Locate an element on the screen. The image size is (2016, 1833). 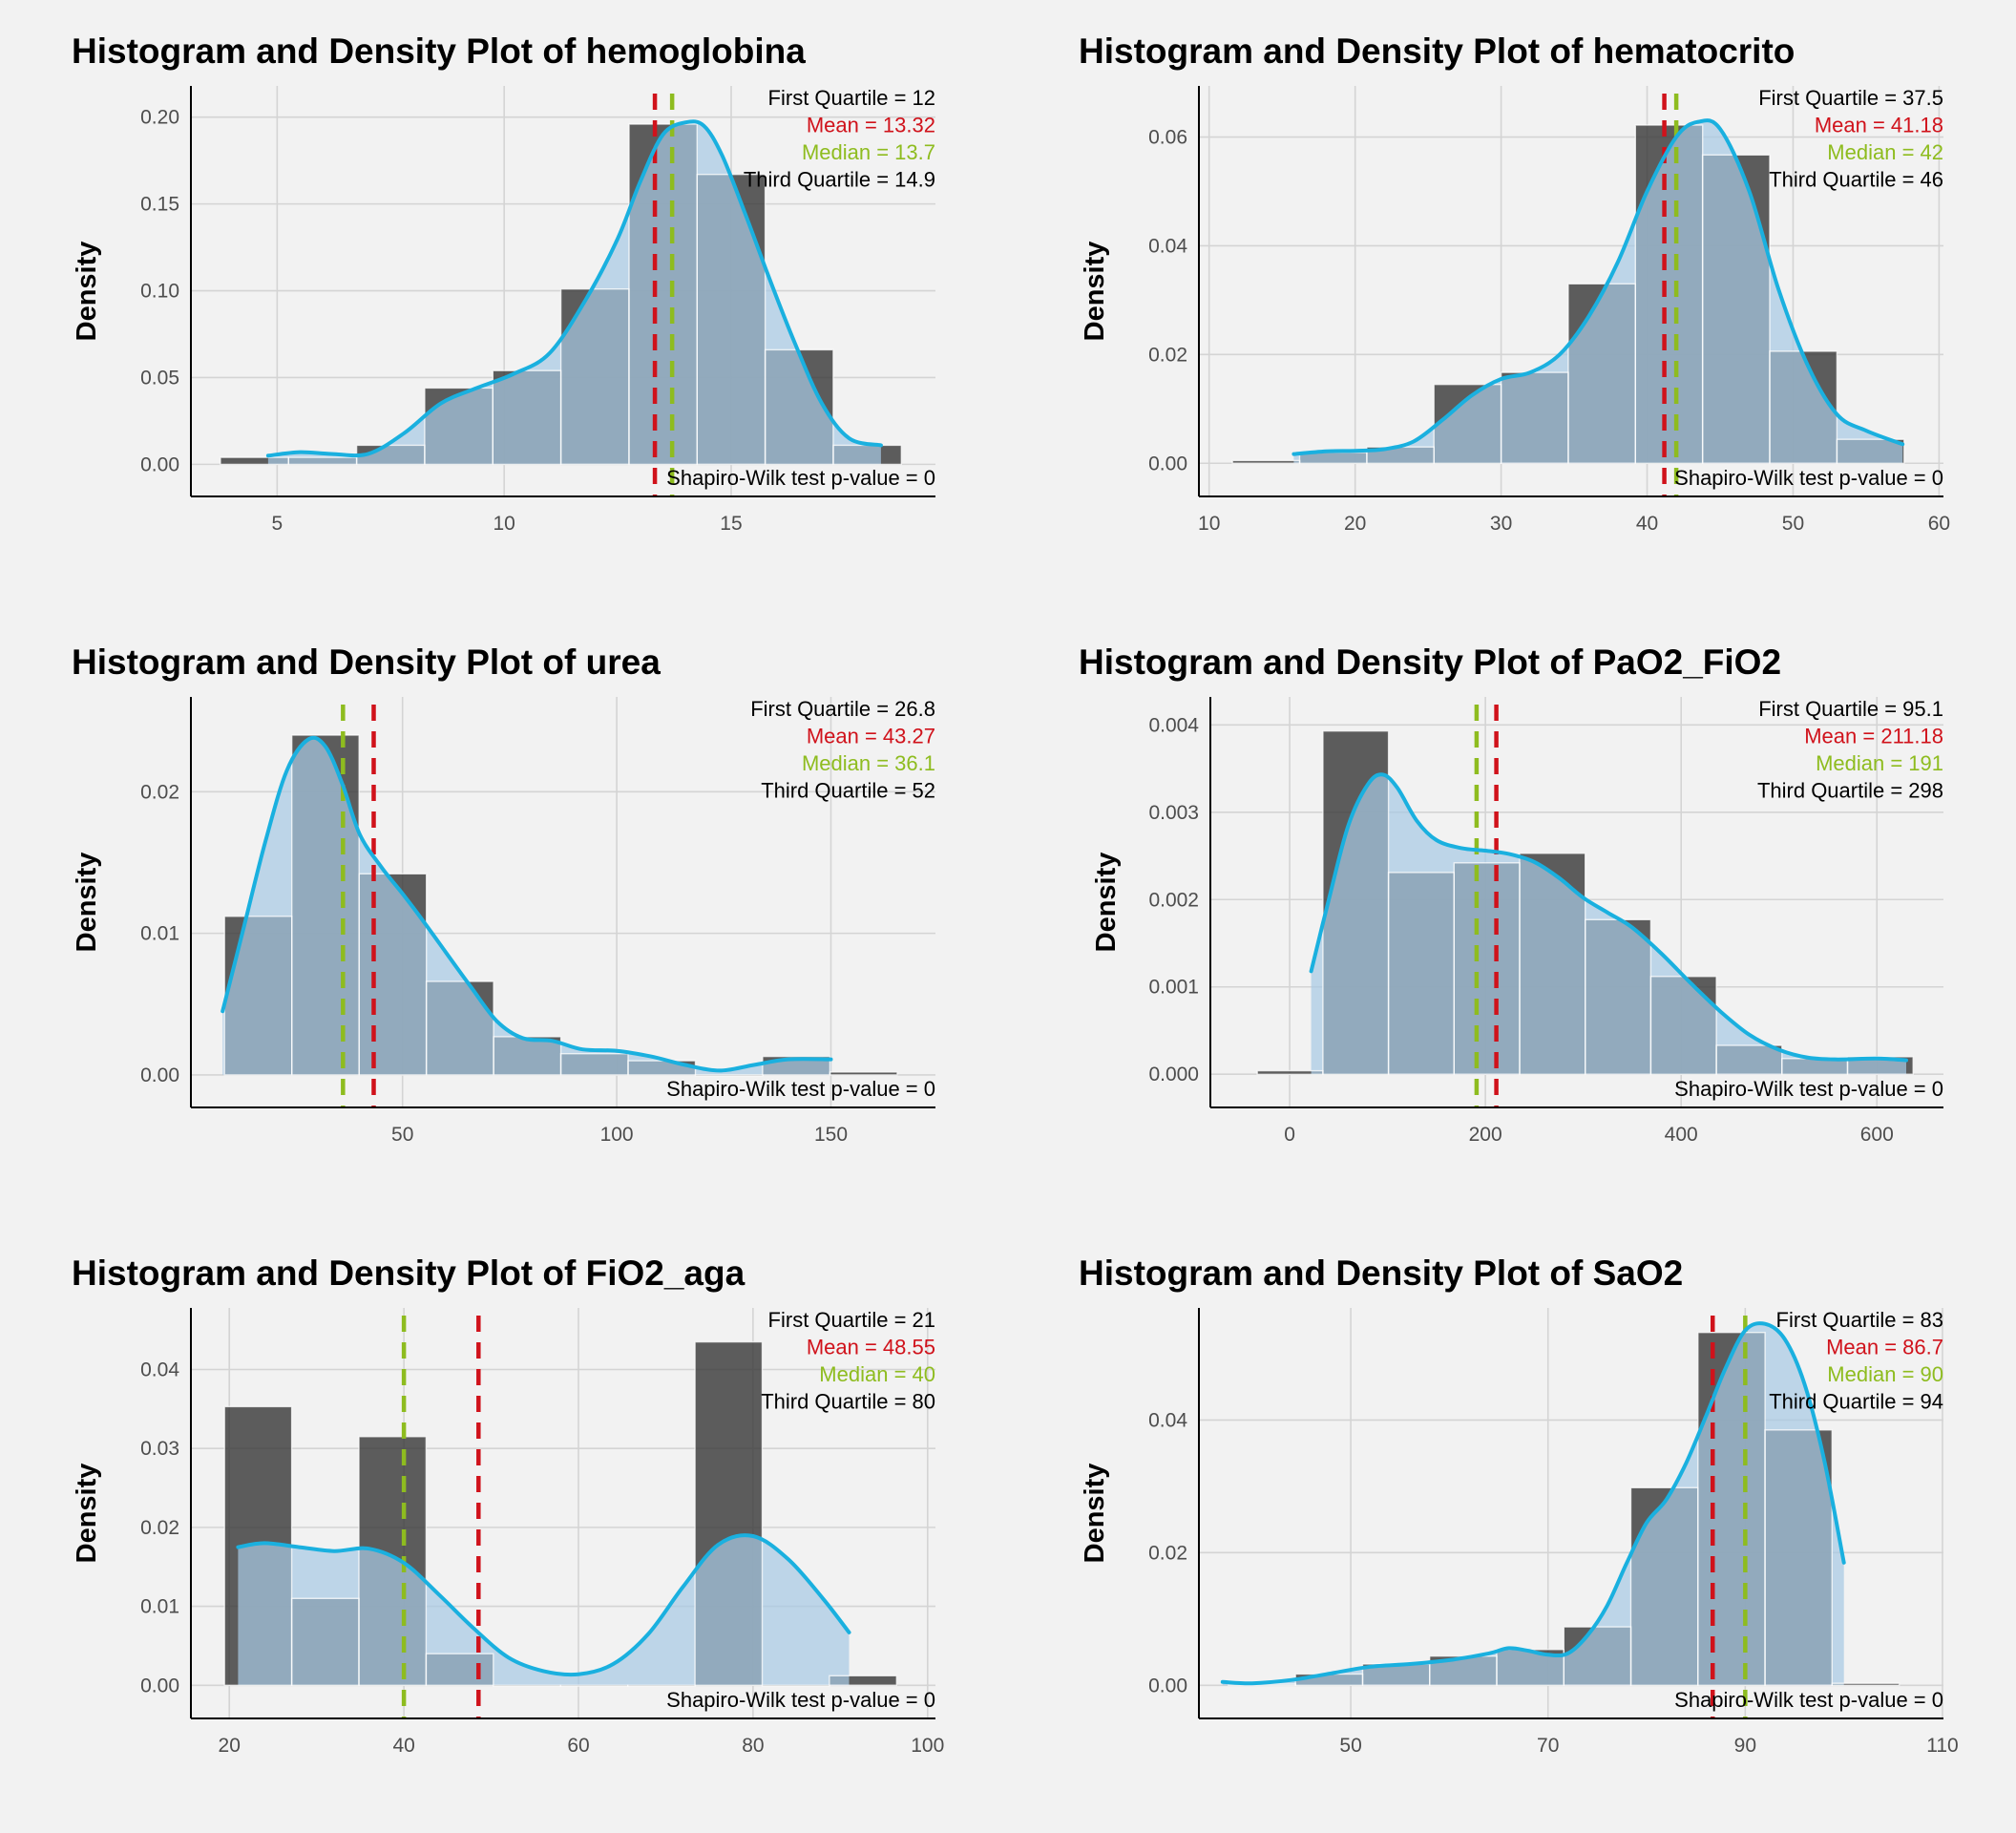
median-label: Median = 36.1 is located at coordinates (869, 763).